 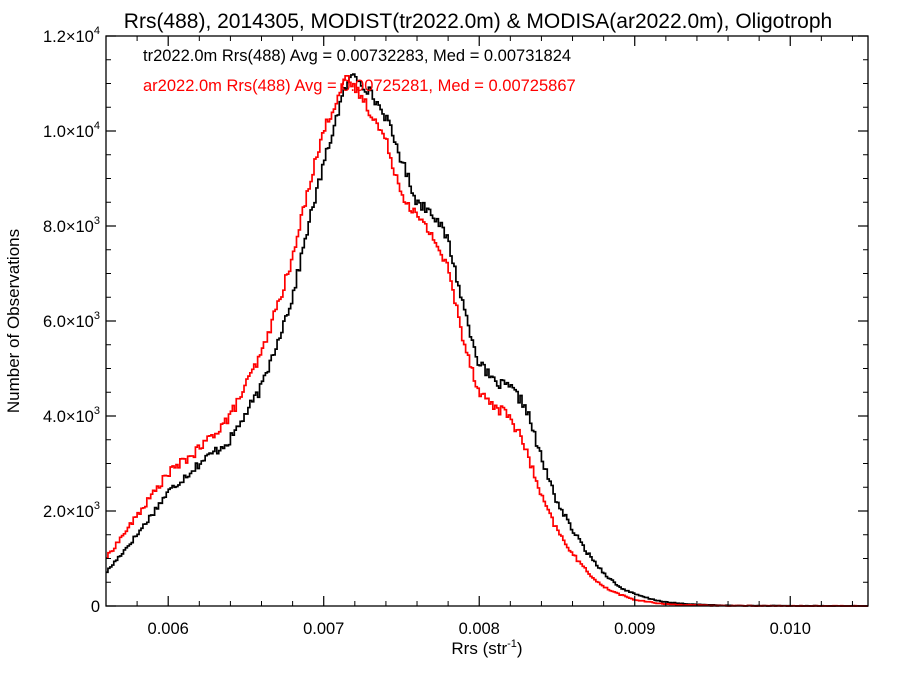 What do you see at coordinates (479, 648) in the screenshot?
I see `x-axis-label-text: Rrs (str` at bounding box center [479, 648].